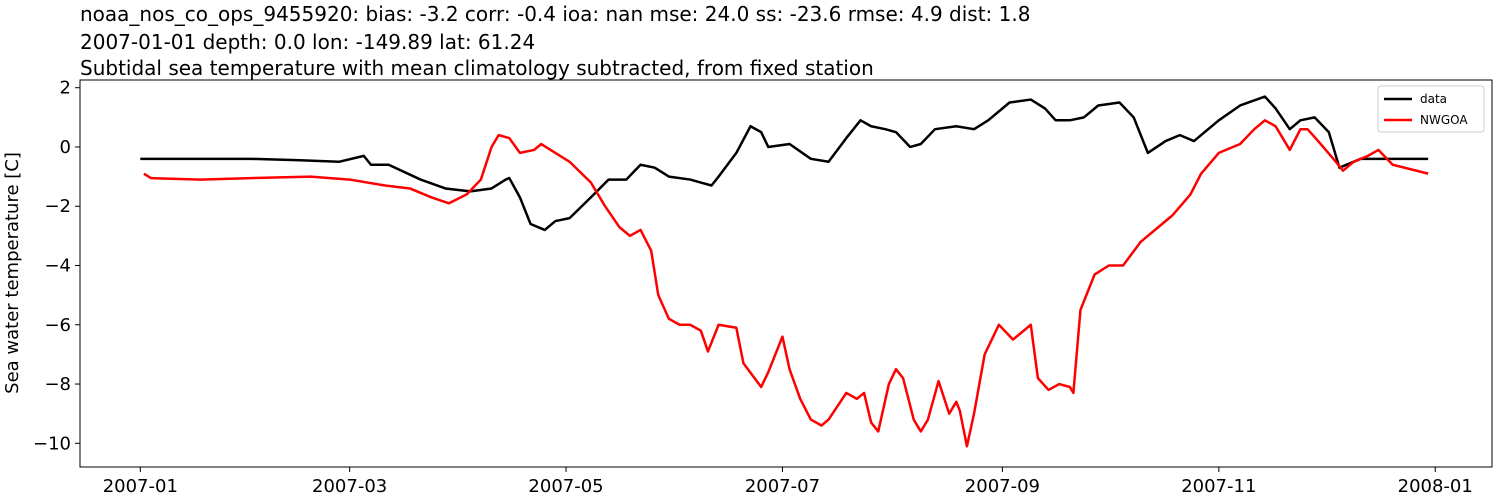  I want to click on y-axis-label: Sea water temperature [C], so click(12, 273).